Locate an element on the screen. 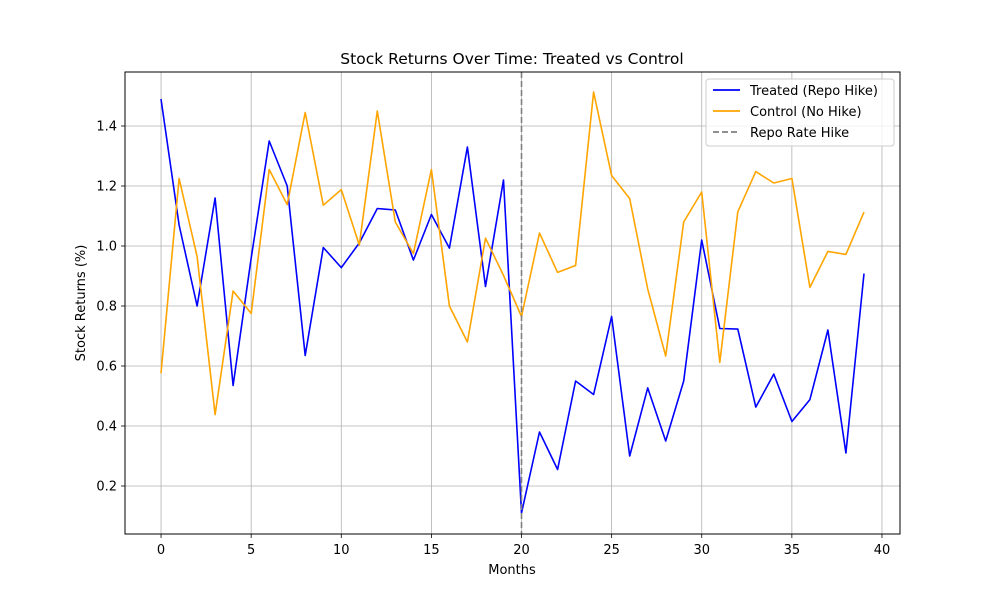 Image resolution: width=1000 pixels, height=600 pixels. x-tick-label: 25 is located at coordinates (611, 550).